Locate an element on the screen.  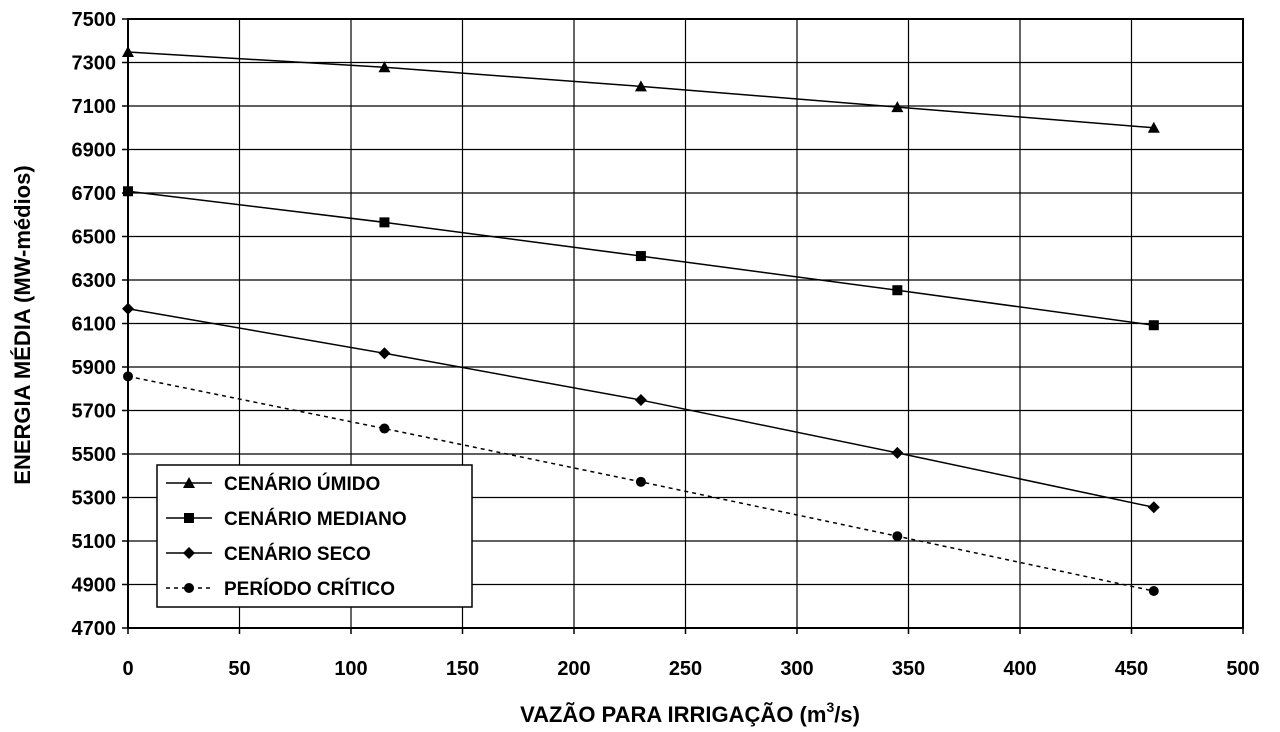
x-tick-label: 300 is located at coordinates (796, 669).